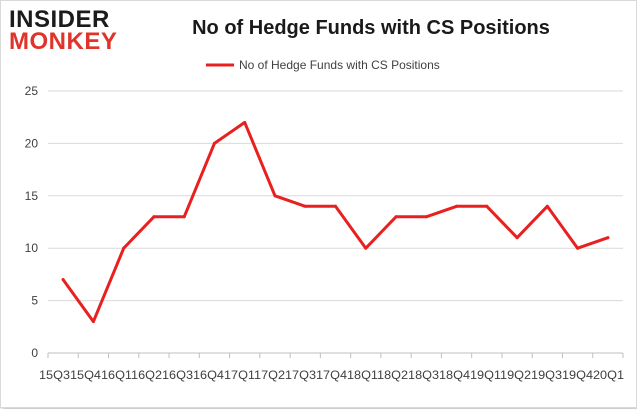 The image size is (637, 409). What do you see at coordinates (32, 248) in the screenshot?
I see `y-tick-label: 10` at bounding box center [32, 248].